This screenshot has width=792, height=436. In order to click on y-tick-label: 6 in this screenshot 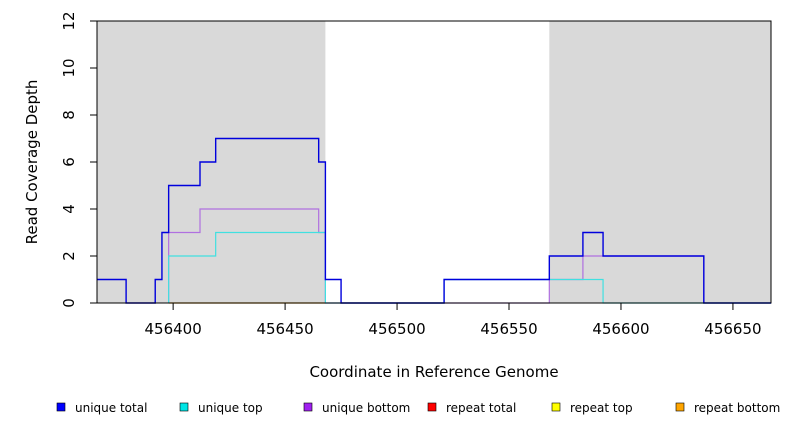, I will do `click(69, 162)`.